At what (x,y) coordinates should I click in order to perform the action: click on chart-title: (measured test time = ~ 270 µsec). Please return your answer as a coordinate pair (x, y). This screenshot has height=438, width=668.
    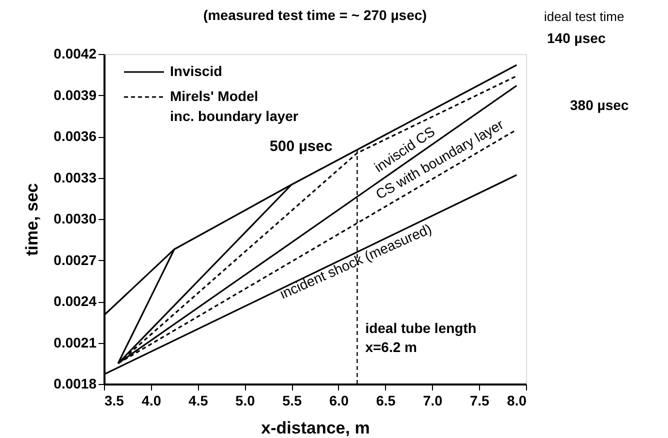
    Looking at the image, I should click on (315, 15).